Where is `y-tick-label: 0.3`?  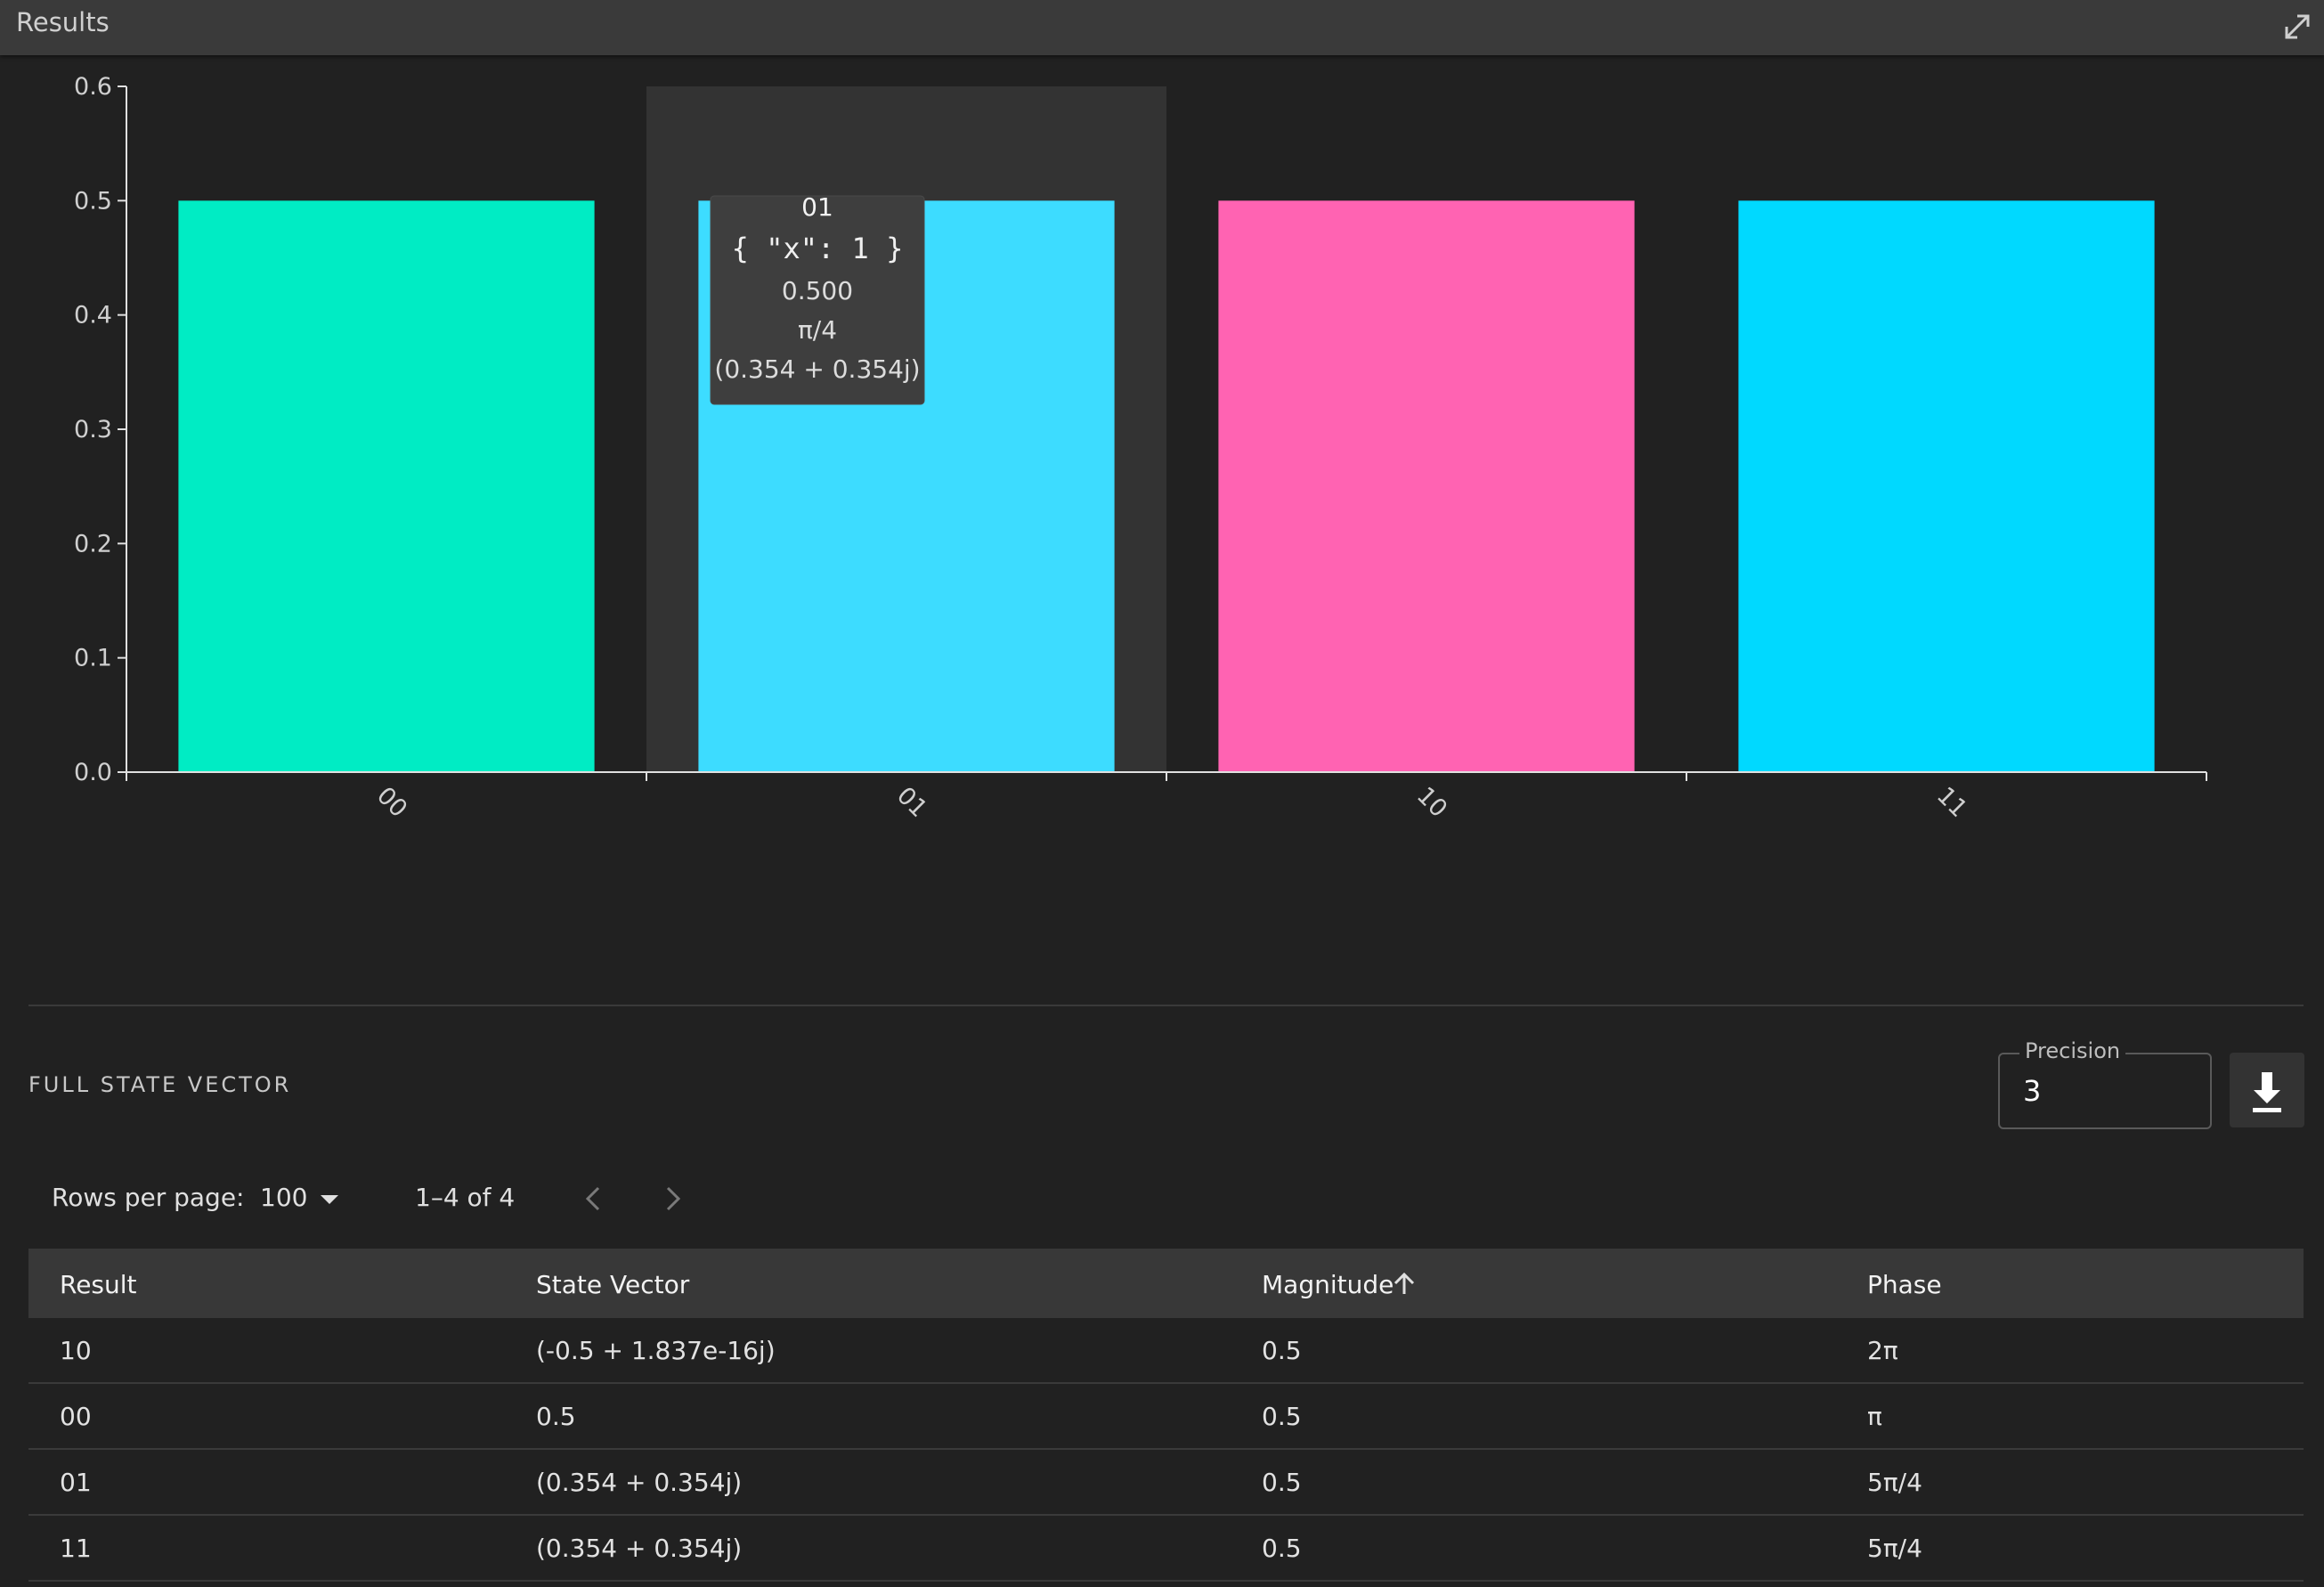 y-tick-label: 0.3 is located at coordinates (93, 430).